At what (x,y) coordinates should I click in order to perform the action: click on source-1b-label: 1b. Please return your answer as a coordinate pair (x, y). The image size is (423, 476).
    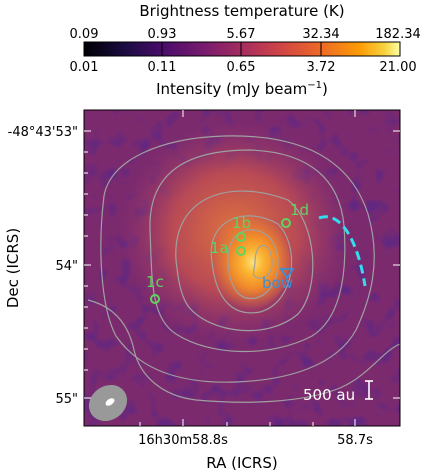
    Looking at the image, I should click on (241, 223).